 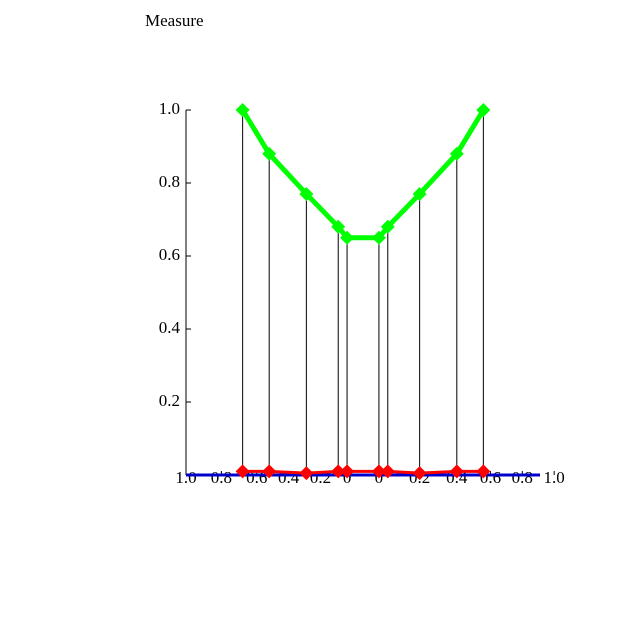 I want to click on y-tick-label: 0.8, so click(x=169, y=181).